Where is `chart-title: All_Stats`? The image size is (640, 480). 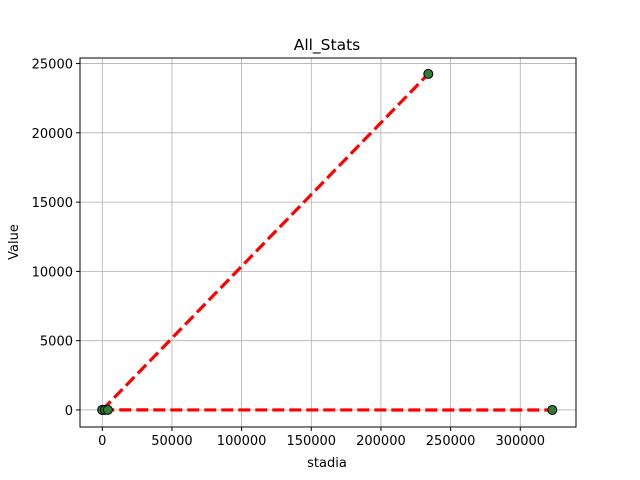
chart-title: All_Stats is located at coordinates (327, 45).